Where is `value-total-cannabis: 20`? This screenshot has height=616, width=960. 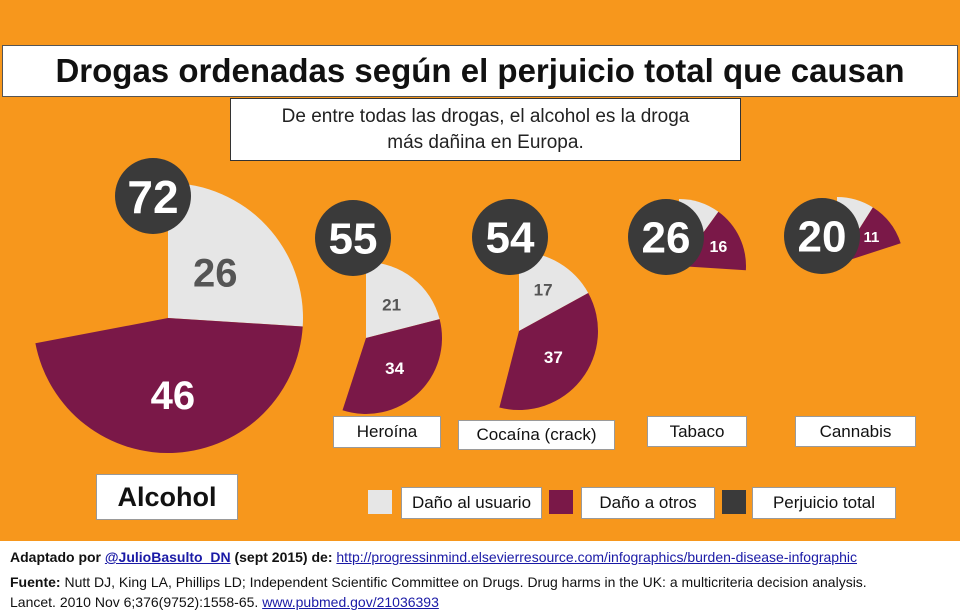
value-total-cannabis: 20 is located at coordinates (822, 237).